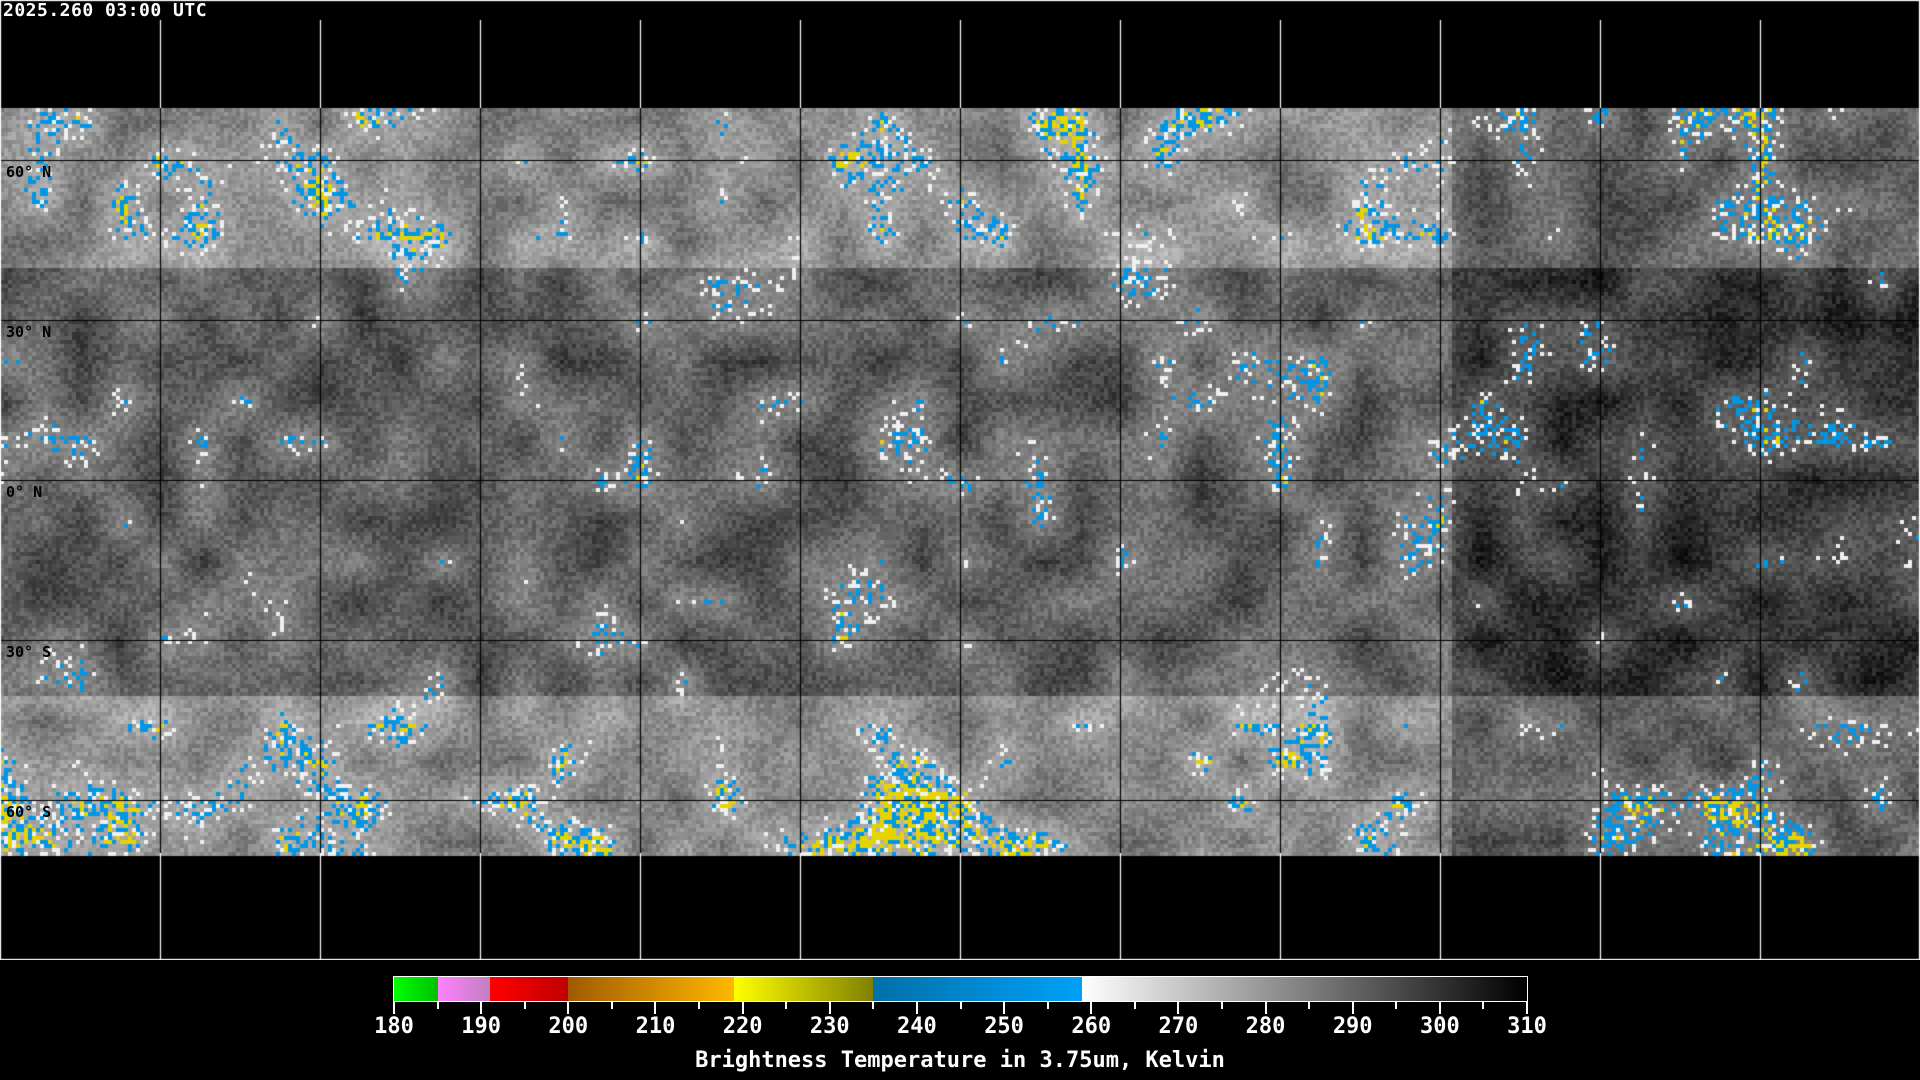 This screenshot has width=1920, height=1080. What do you see at coordinates (29, 332) in the screenshot?
I see `latitude-label: 30° N` at bounding box center [29, 332].